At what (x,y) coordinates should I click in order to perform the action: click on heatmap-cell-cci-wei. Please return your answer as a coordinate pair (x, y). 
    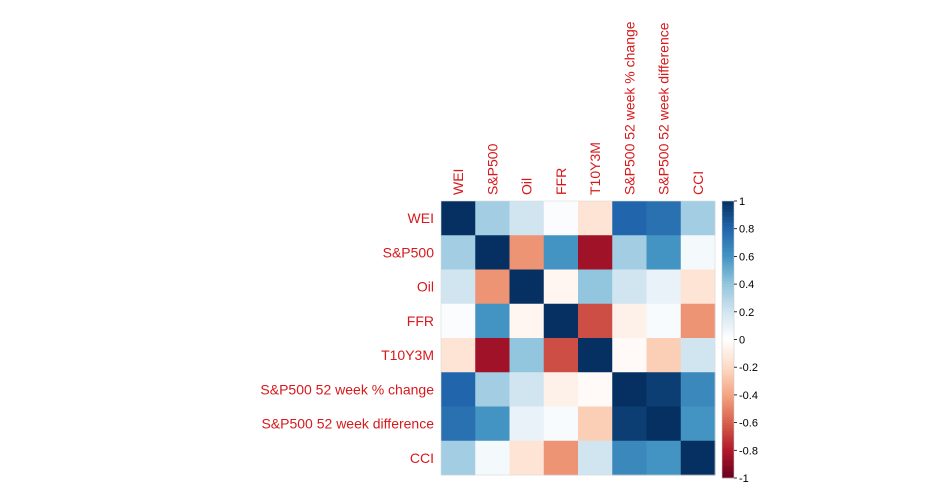
    Looking at the image, I should click on (458, 458).